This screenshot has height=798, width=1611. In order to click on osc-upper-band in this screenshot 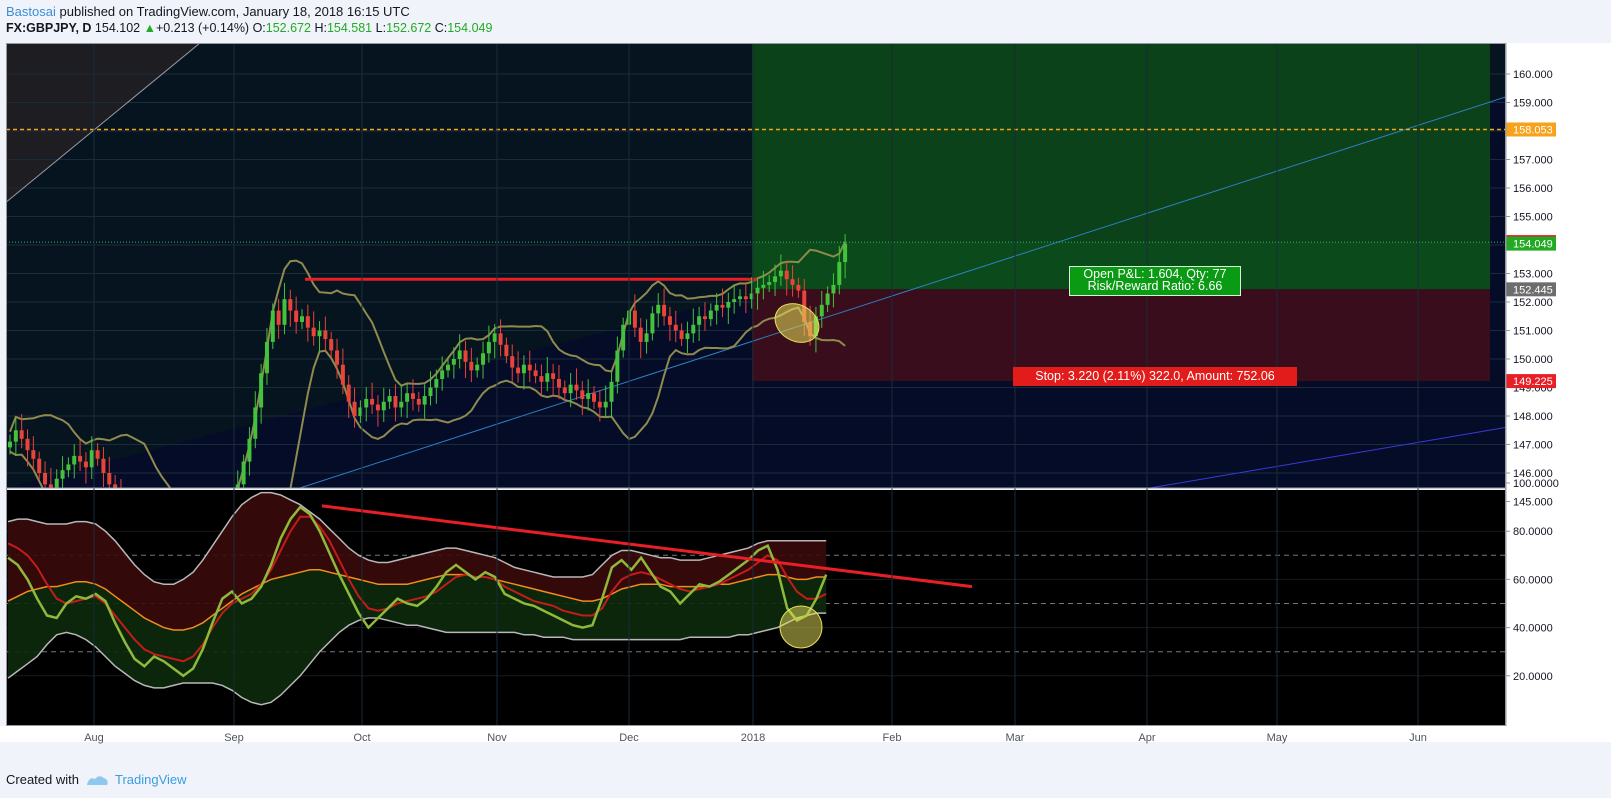, I will do `click(417, 538)`.